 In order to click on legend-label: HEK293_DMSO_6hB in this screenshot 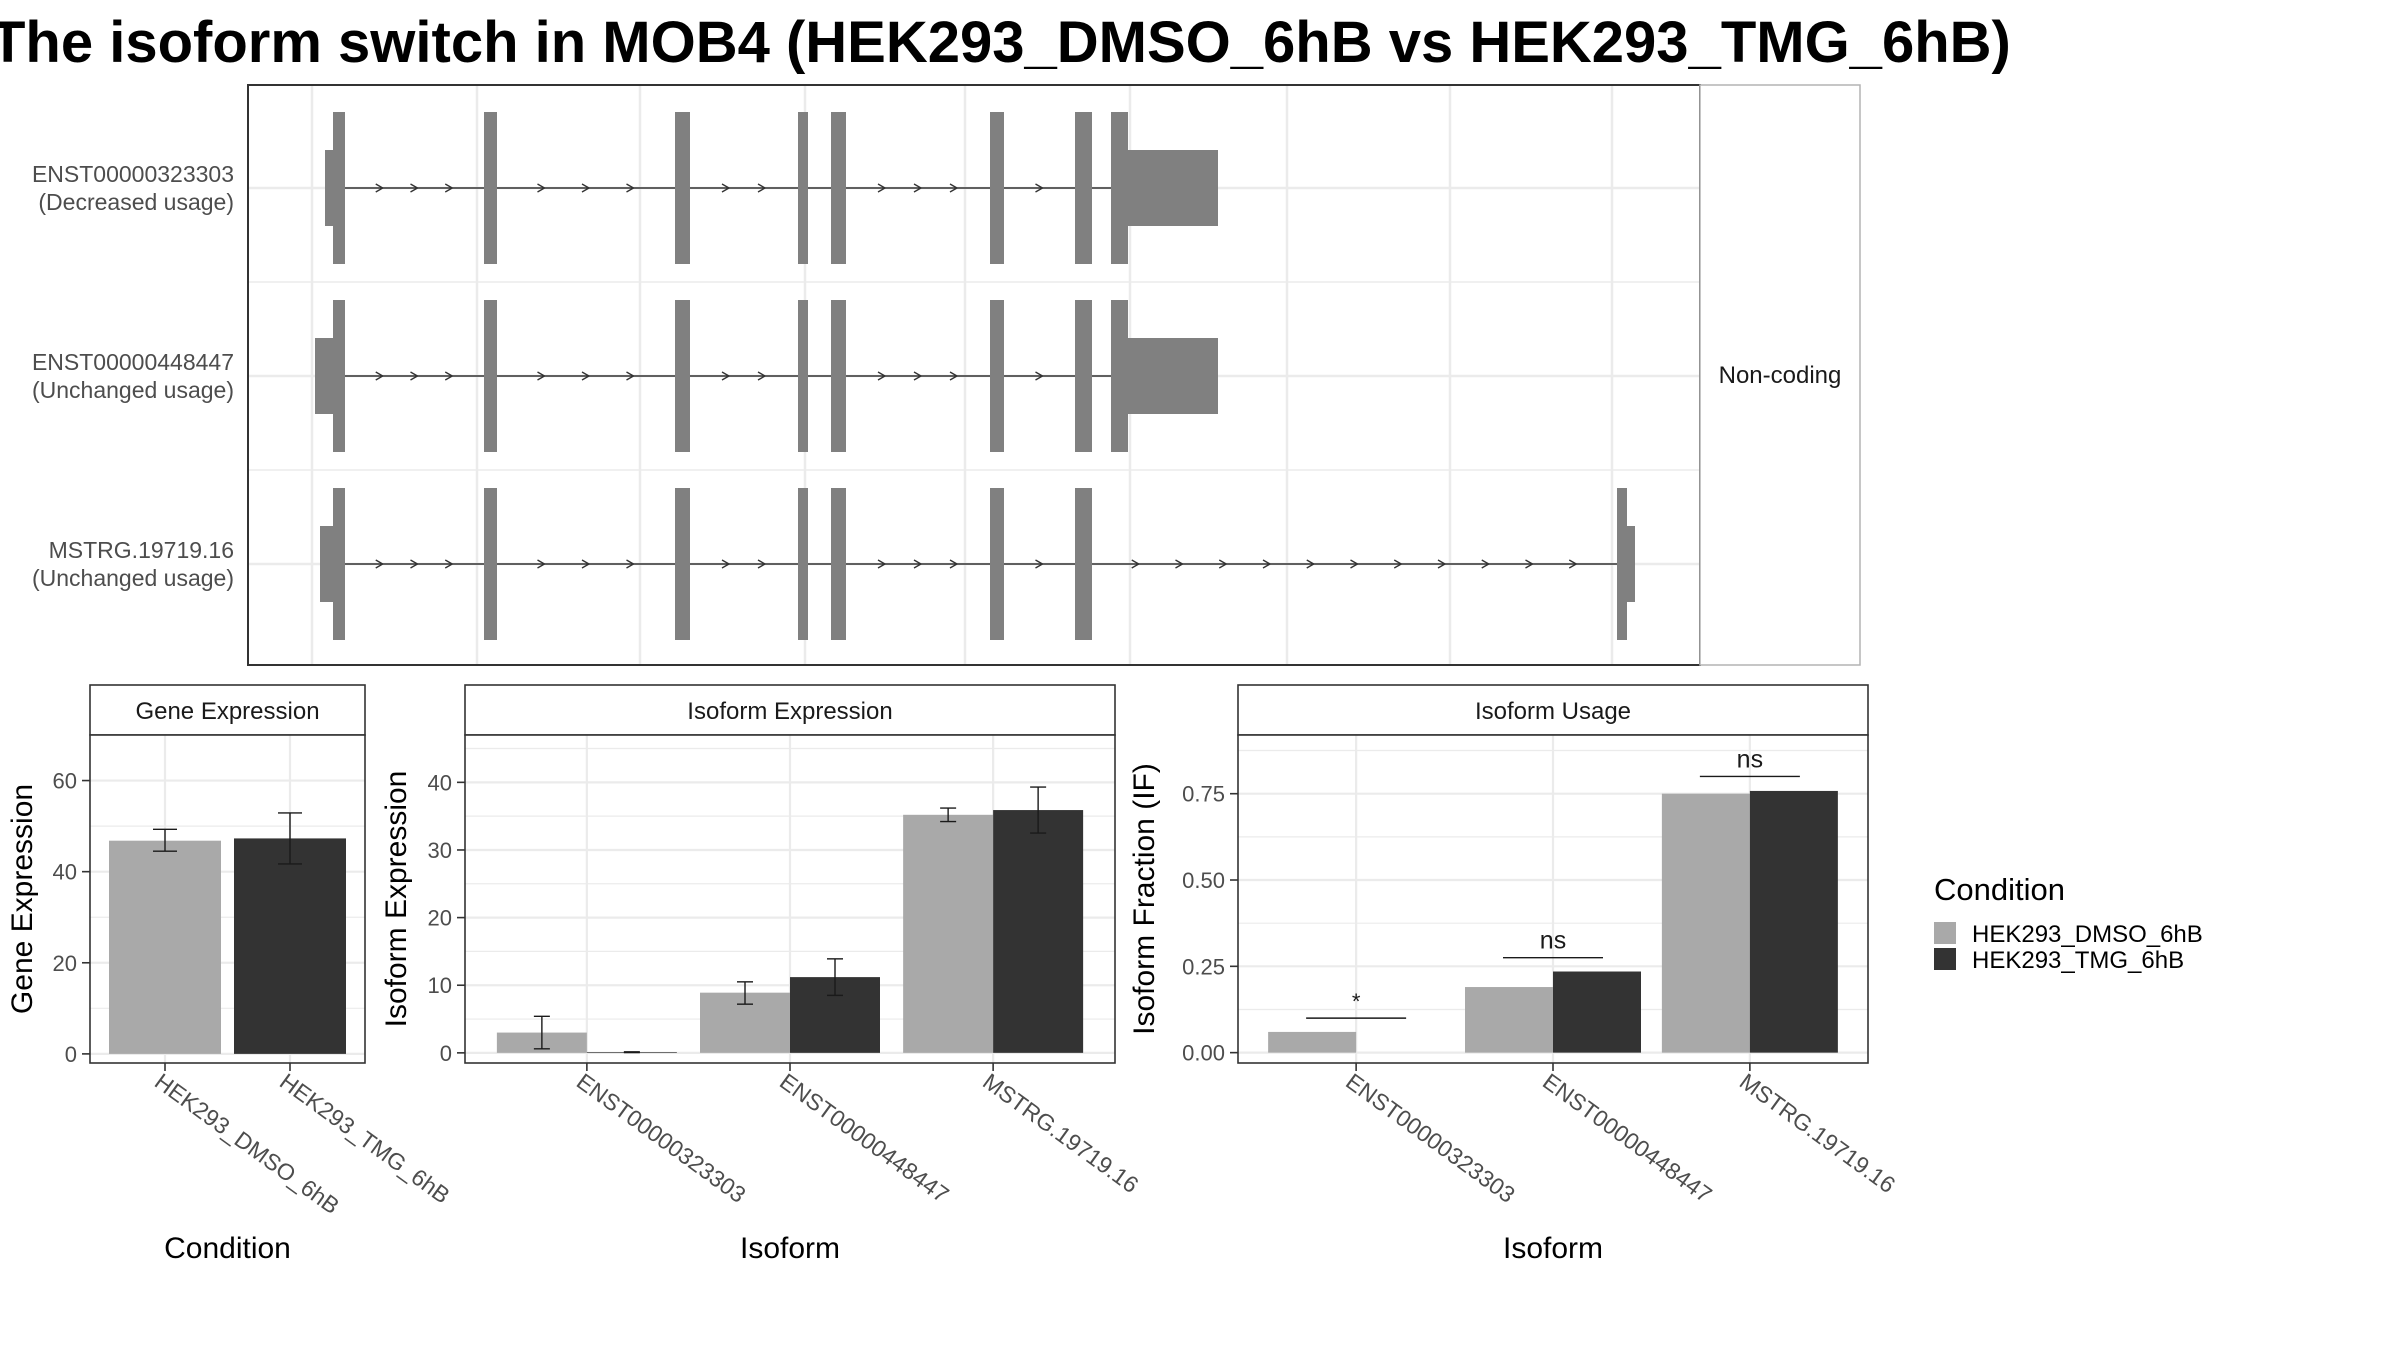, I will do `click(2087, 934)`.